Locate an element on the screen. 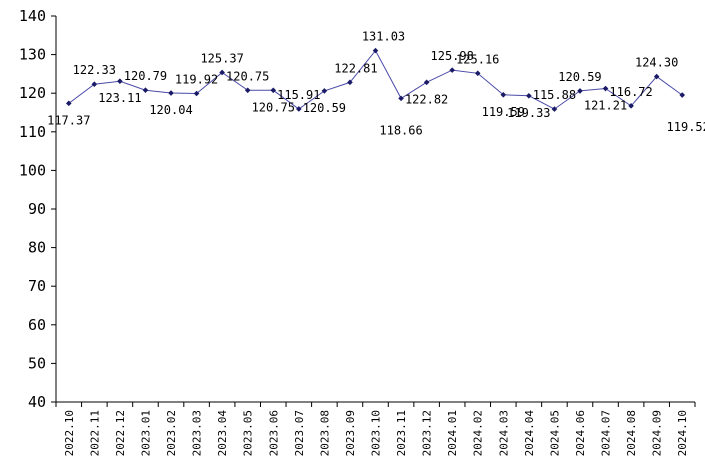 Image resolution: width=705 pixels, height=465 pixels. data-label: 116.72 is located at coordinates (630, 92).